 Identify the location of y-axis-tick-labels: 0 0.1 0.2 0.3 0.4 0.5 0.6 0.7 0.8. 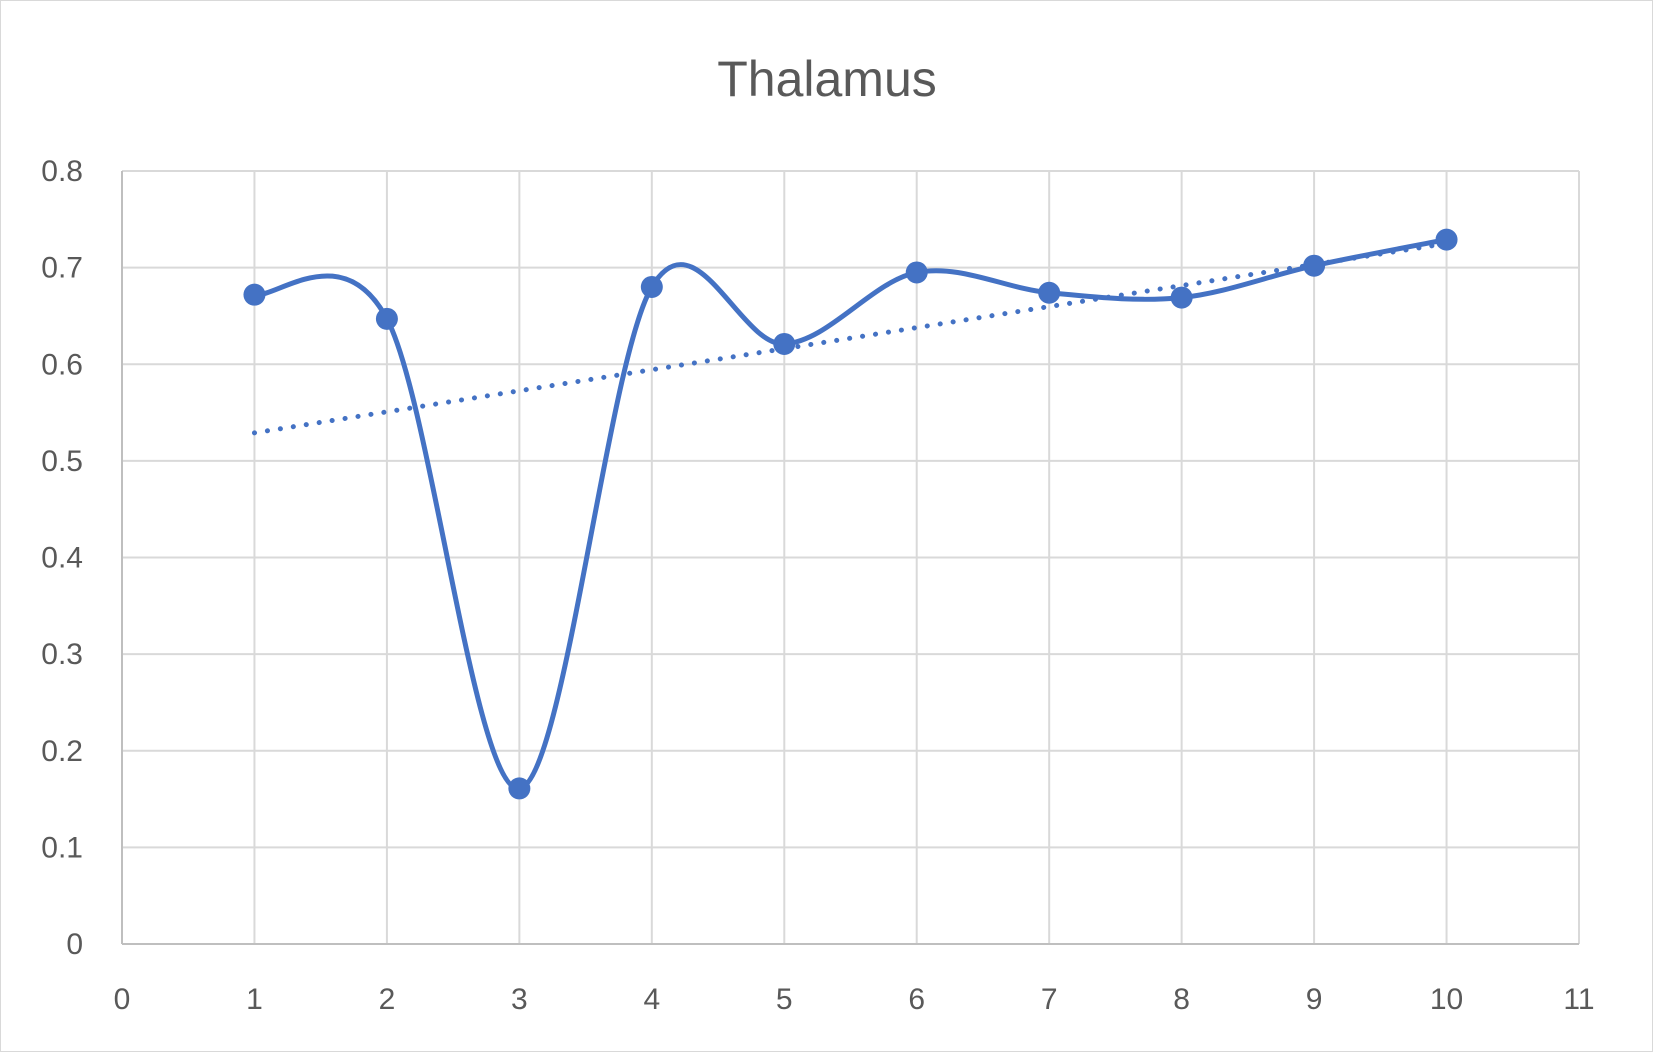
(62, 558).